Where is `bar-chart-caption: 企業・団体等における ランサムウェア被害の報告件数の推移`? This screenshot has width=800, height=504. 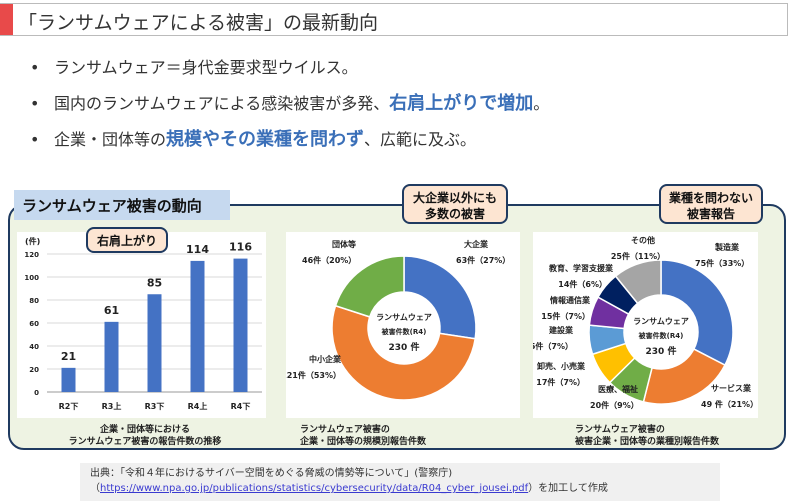 bar-chart-caption: 企業・団体等における ランサムウェア被害の報告件数の推移 is located at coordinates (145, 436).